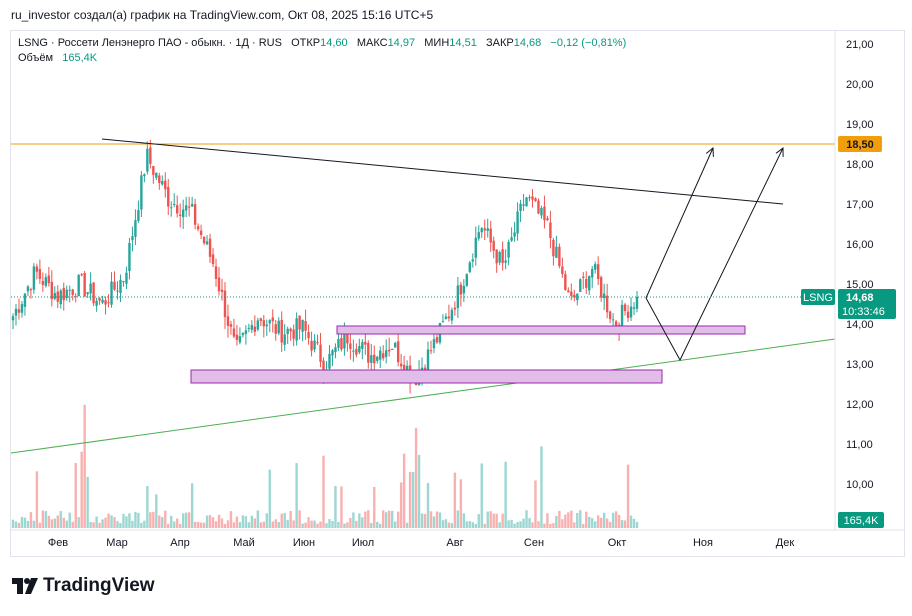  Describe the element at coordinates (714, 255) in the screenshot. I see `projection-arrow-b` at that location.